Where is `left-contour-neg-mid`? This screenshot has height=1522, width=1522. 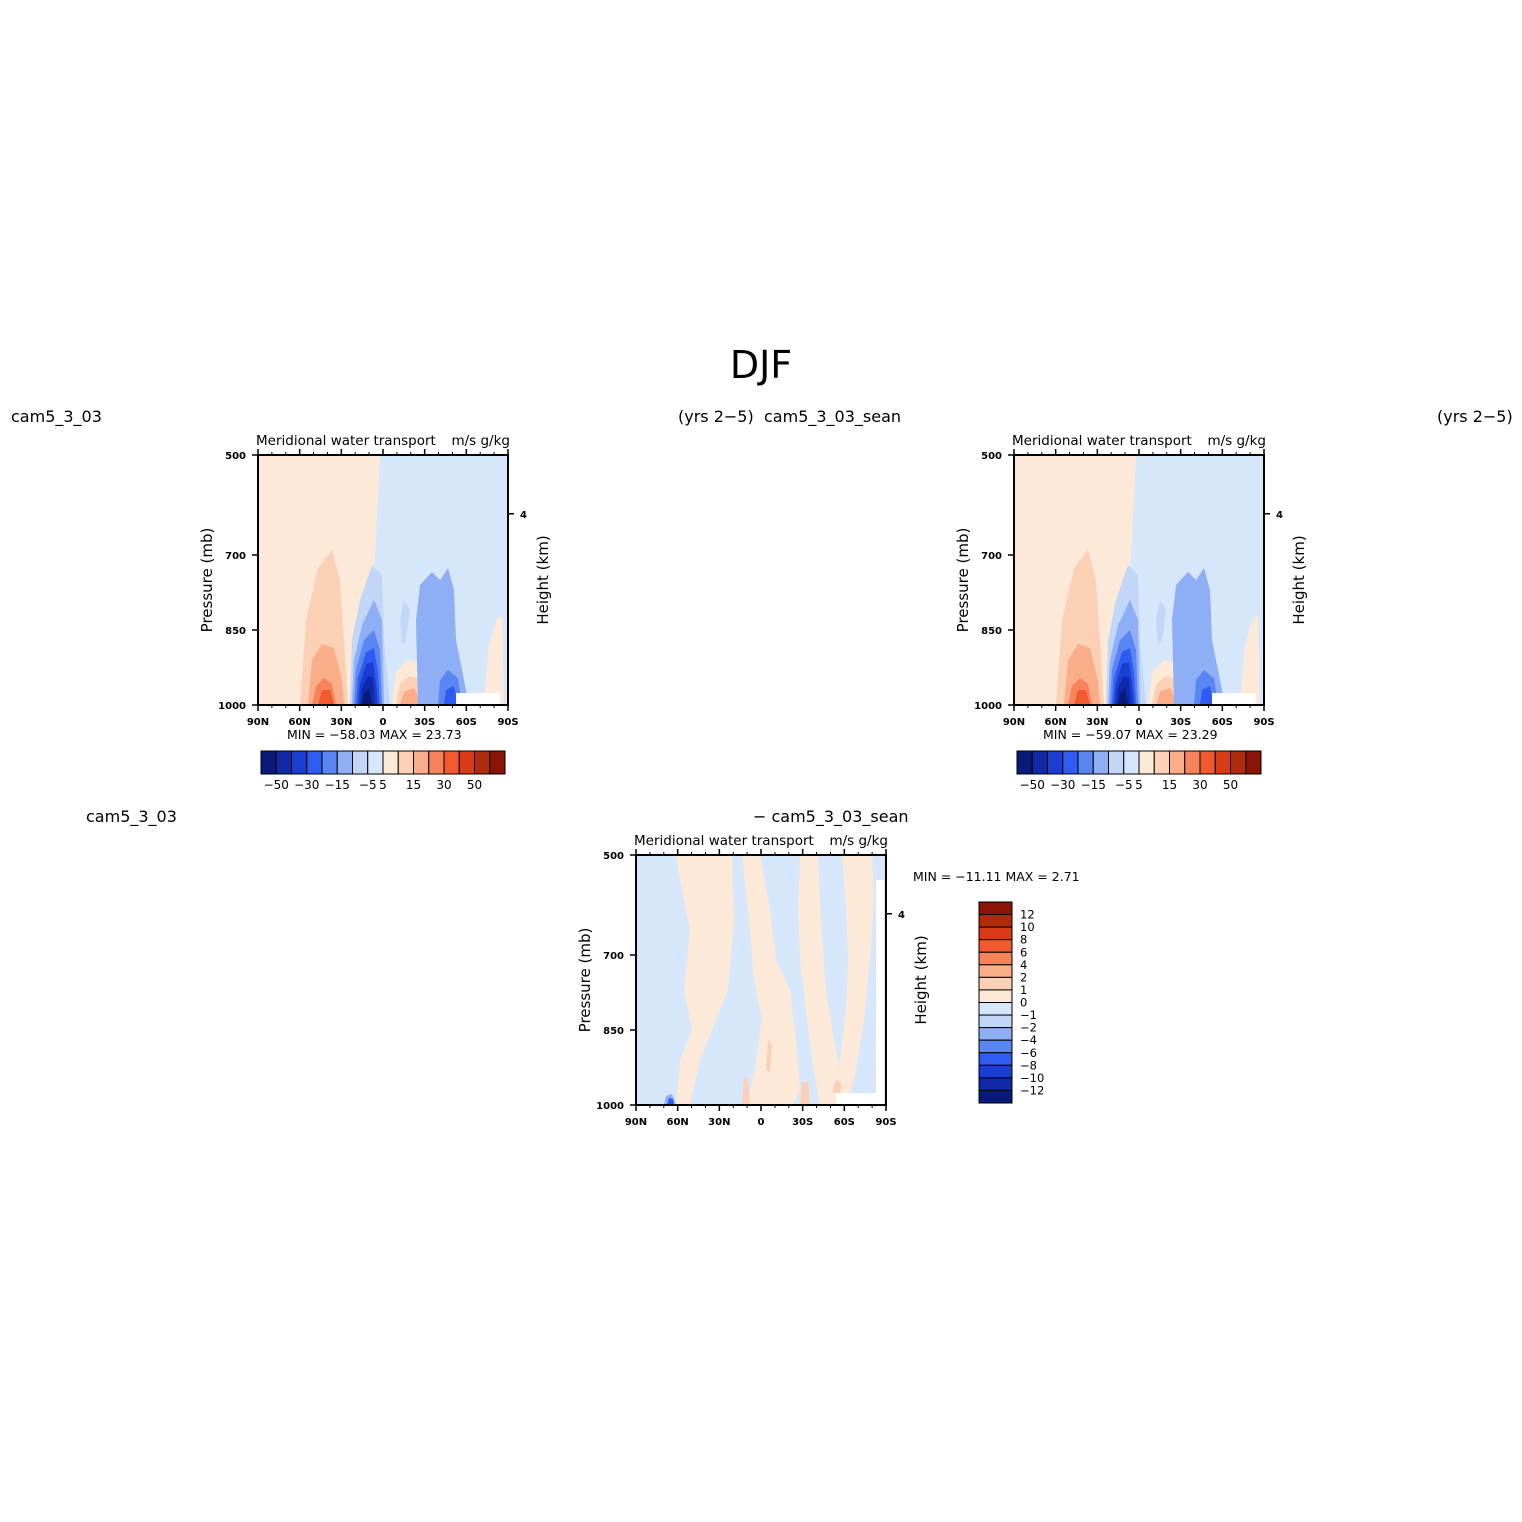 left-contour-neg-mid is located at coordinates (405, 622).